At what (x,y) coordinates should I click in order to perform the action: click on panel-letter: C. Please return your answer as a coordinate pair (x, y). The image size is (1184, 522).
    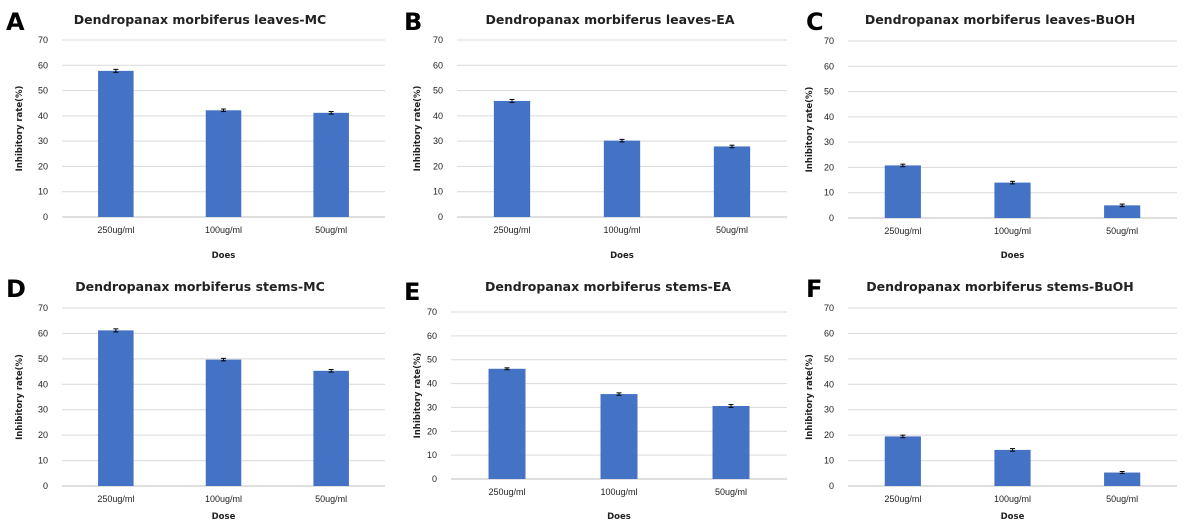
    Looking at the image, I should click on (815, 22).